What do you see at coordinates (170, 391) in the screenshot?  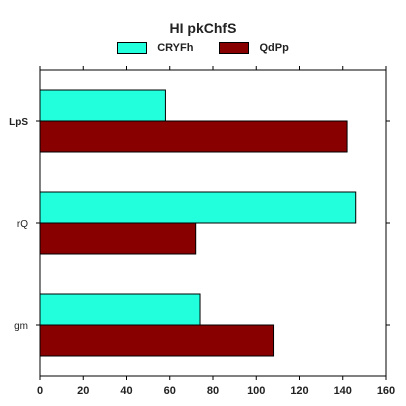 I see `x-tick-label-60: 60` at bounding box center [170, 391].